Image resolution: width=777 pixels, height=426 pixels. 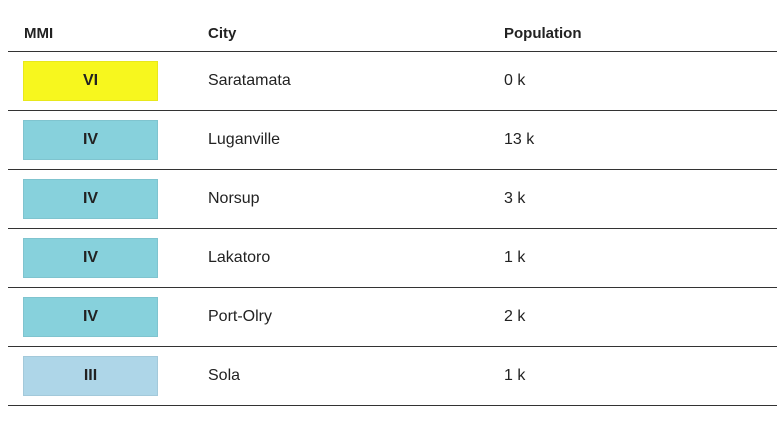 What do you see at coordinates (356, 376) in the screenshot?
I see `city-cell: Sola` at bounding box center [356, 376].